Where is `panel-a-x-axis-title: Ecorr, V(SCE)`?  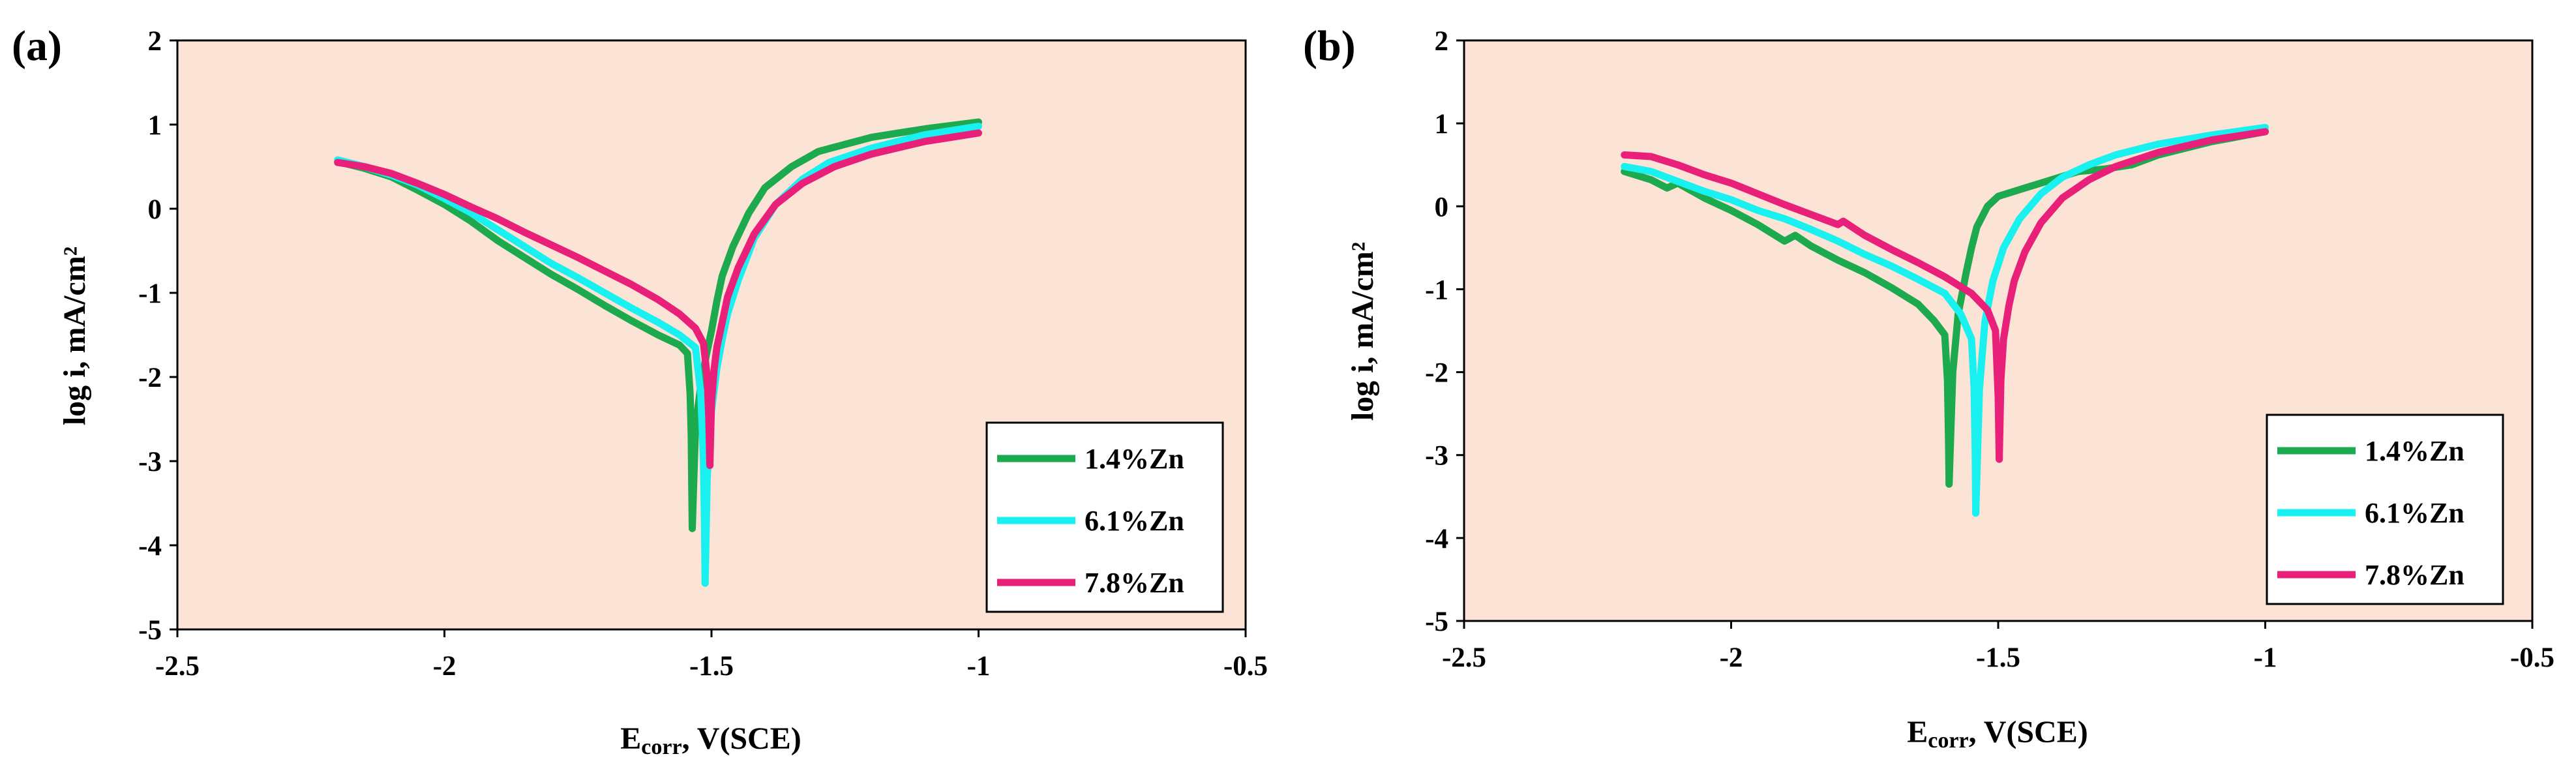
panel-a-x-axis-title: Ecorr, V(SCE) is located at coordinates (710, 740).